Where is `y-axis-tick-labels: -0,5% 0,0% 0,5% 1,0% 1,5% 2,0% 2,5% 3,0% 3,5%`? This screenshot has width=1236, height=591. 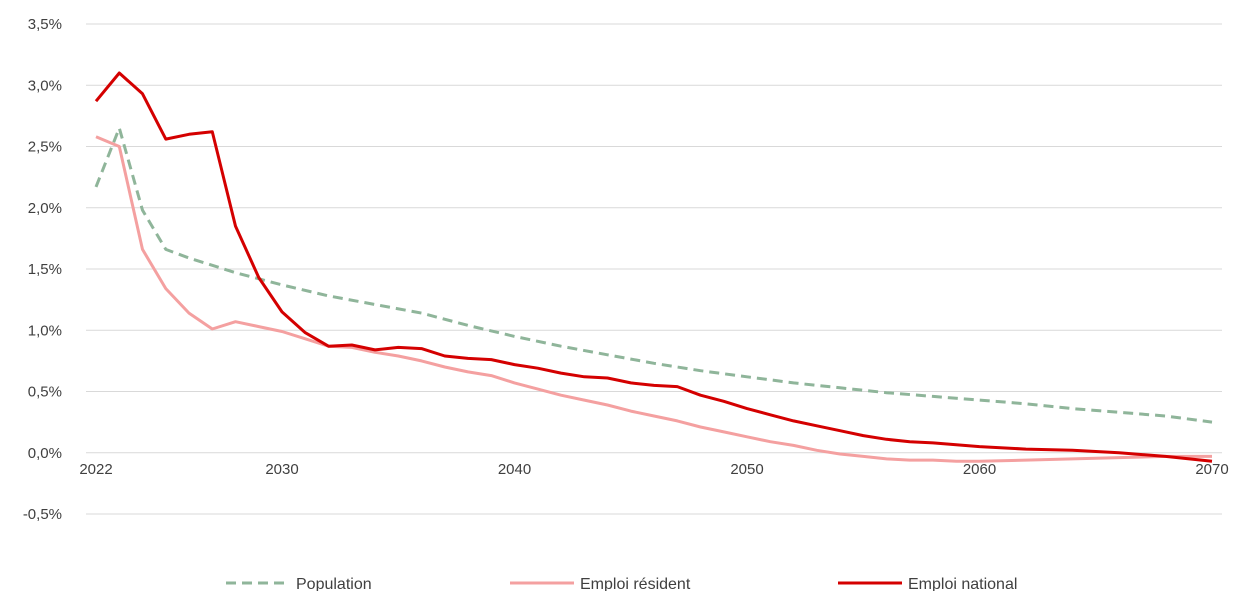
y-axis-tick-labels: -0,5% 0,0% 0,5% 1,0% 1,5% 2,0% 2,5% 3,0% 3,5% is located at coordinates (42, 269).